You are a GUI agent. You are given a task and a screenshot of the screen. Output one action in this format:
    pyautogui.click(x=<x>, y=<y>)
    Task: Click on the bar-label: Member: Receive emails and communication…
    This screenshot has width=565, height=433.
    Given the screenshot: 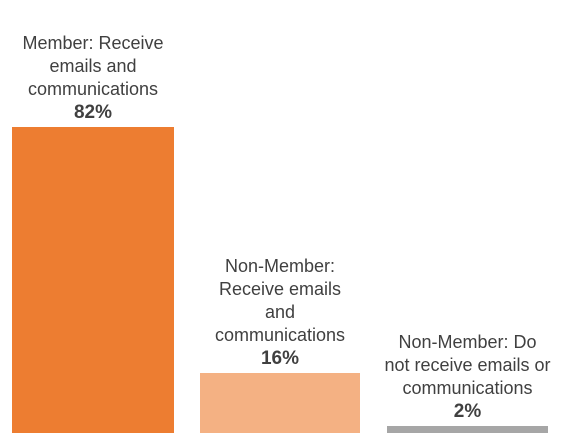 What is the action you would take?
    pyautogui.click(x=93, y=78)
    